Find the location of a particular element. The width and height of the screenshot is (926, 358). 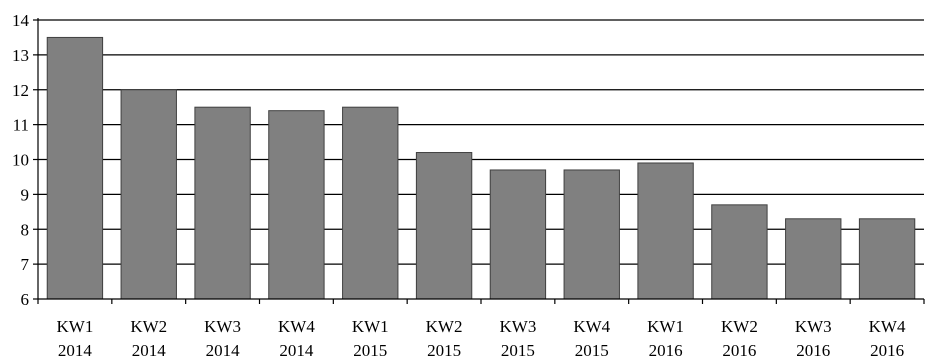

y-tick-label: 7 is located at coordinates (25, 264).